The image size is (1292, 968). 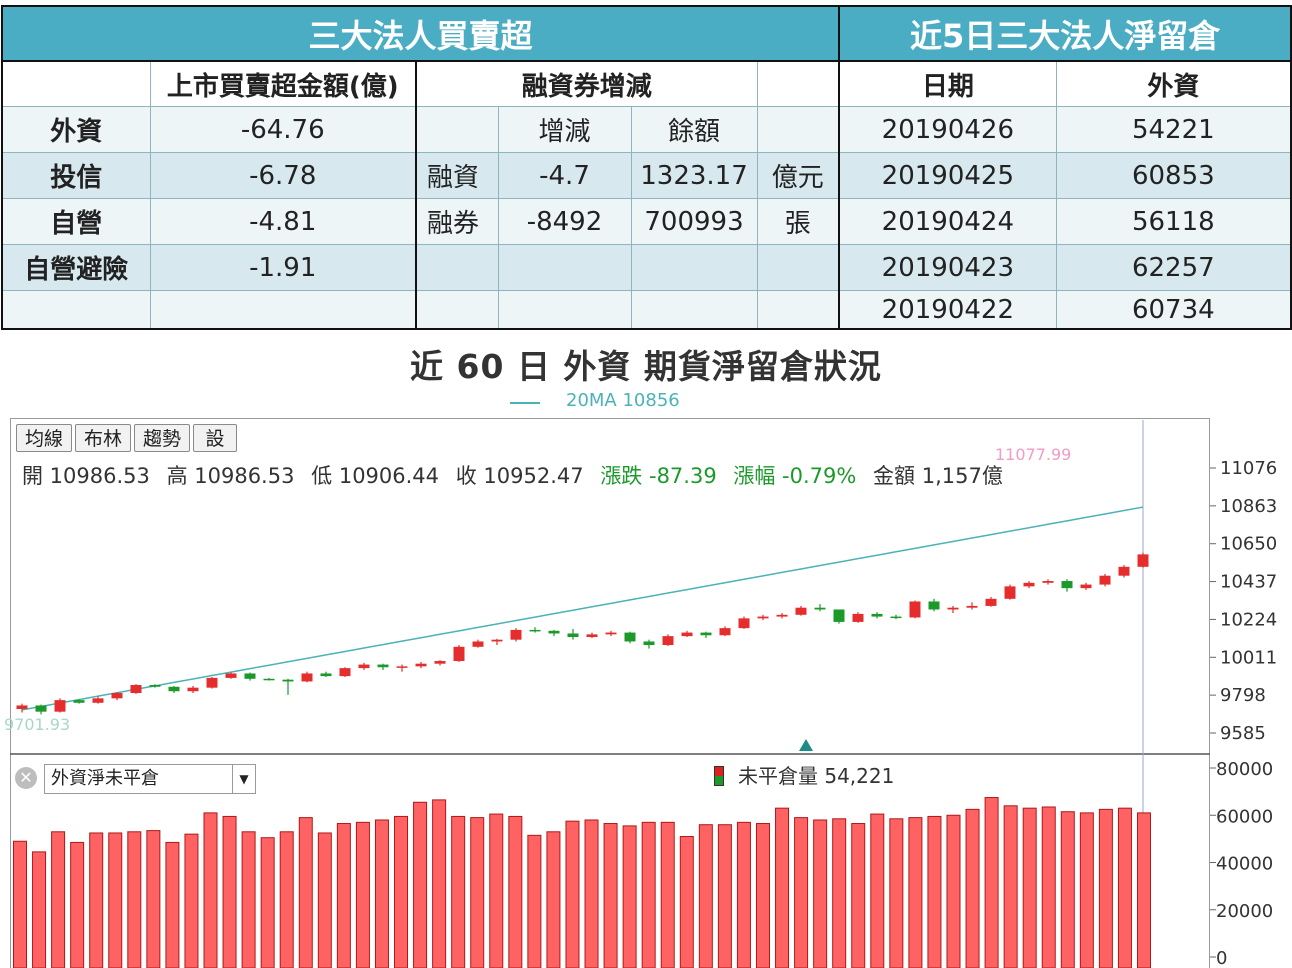 What do you see at coordinates (623, 400) in the screenshot?
I see `ma-legend-label: 20MA 10856` at bounding box center [623, 400].